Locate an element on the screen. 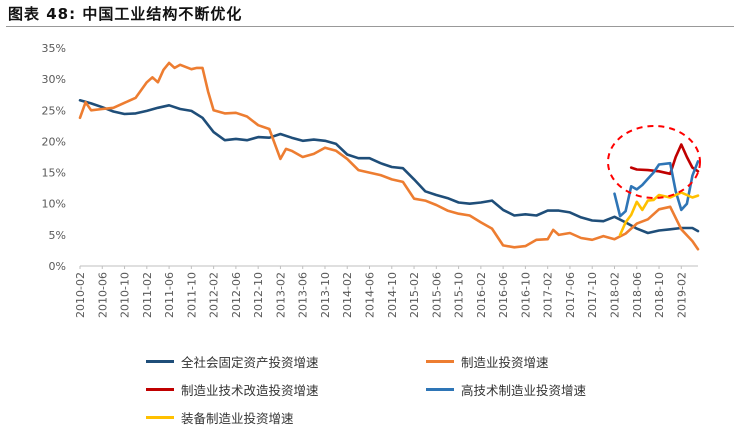 The height and width of the screenshot is (443, 740). x-tick-label: 2016-02 is located at coordinates (481, 295).